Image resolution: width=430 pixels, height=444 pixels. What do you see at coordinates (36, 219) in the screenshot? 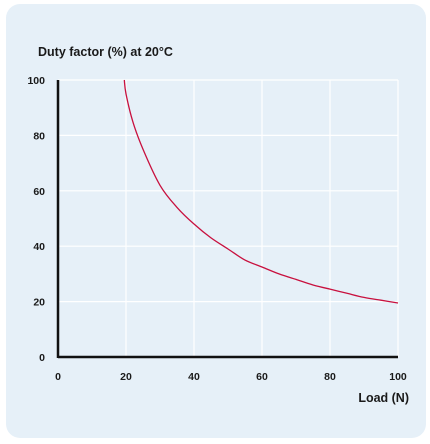
I see `y-tick-labels: 0 20 40 60 80 100` at bounding box center [36, 219].